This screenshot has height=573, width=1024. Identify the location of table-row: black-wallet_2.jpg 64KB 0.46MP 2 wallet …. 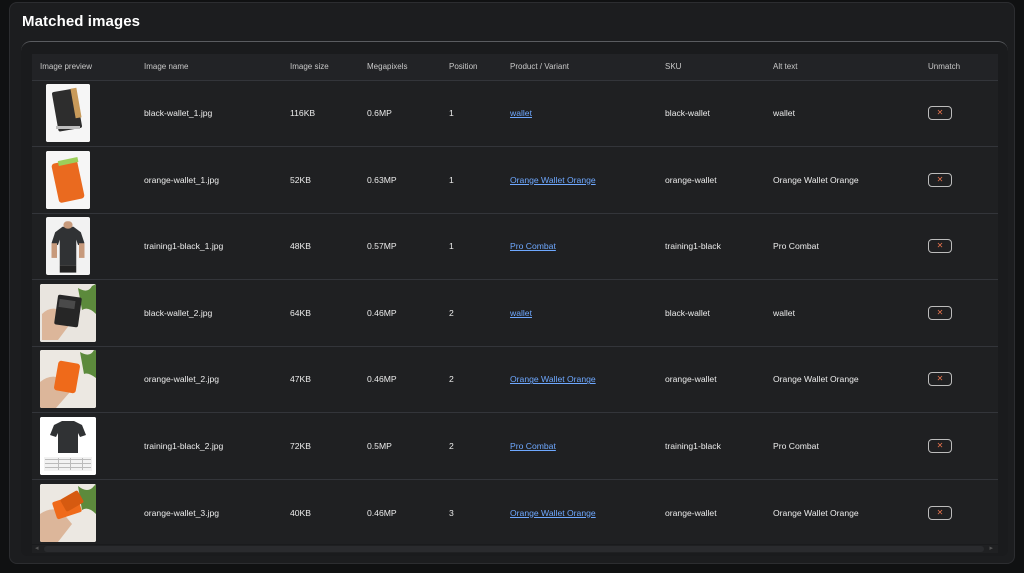
(515, 313).